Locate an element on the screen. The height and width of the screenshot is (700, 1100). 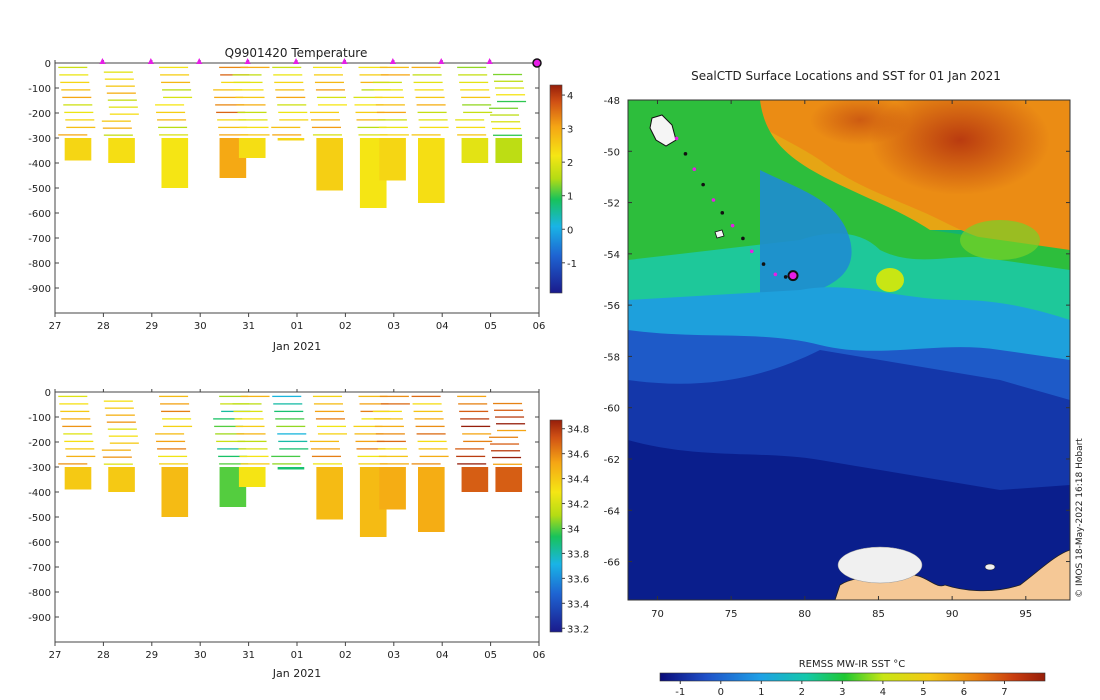
colorbar-tick-label: 33.4 is located at coordinates (578, 604).